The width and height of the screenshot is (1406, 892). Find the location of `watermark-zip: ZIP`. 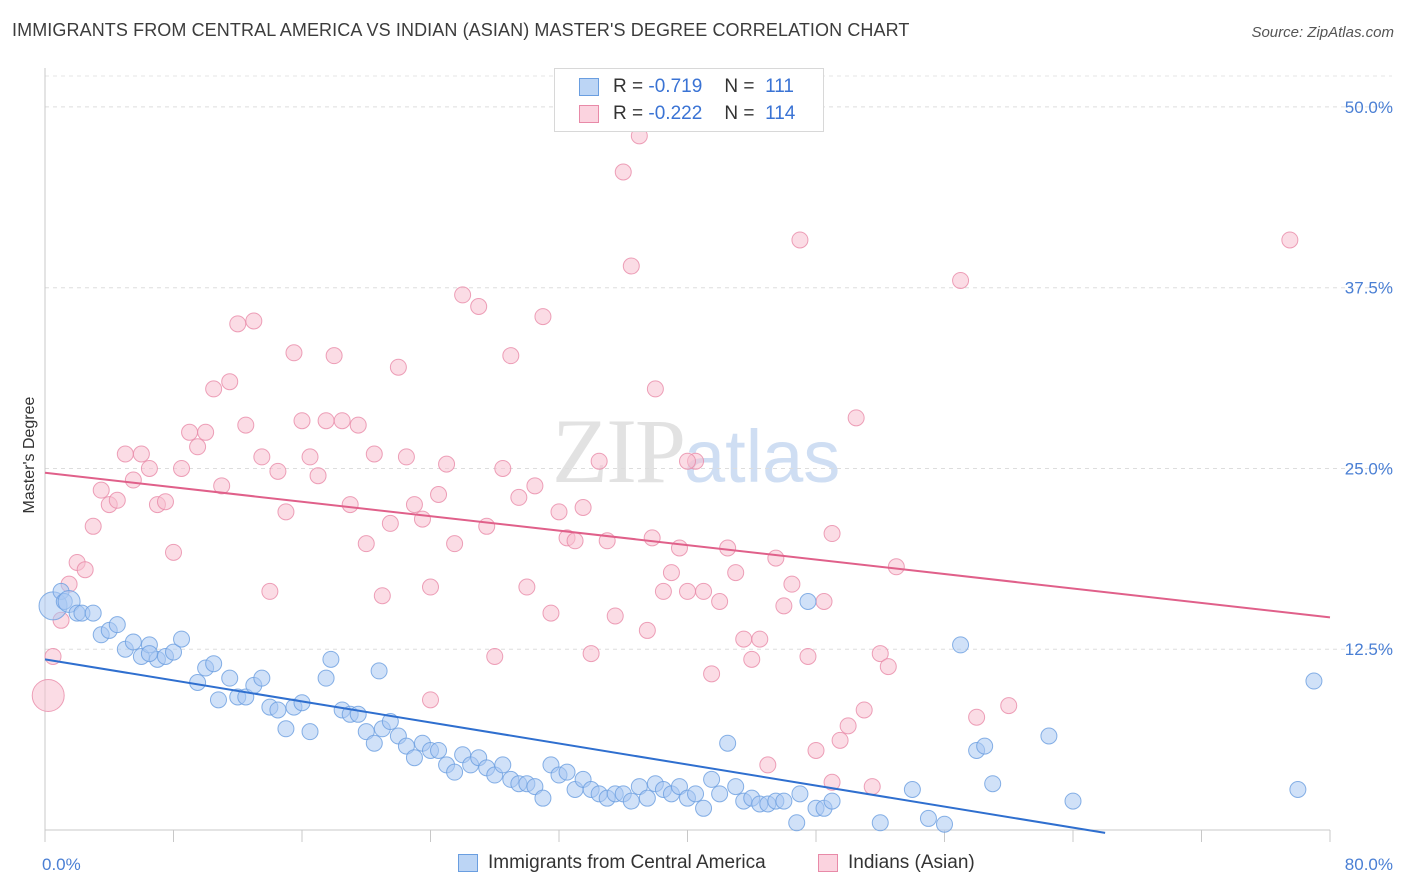

watermark-zip: ZIP is located at coordinates (619, 451).